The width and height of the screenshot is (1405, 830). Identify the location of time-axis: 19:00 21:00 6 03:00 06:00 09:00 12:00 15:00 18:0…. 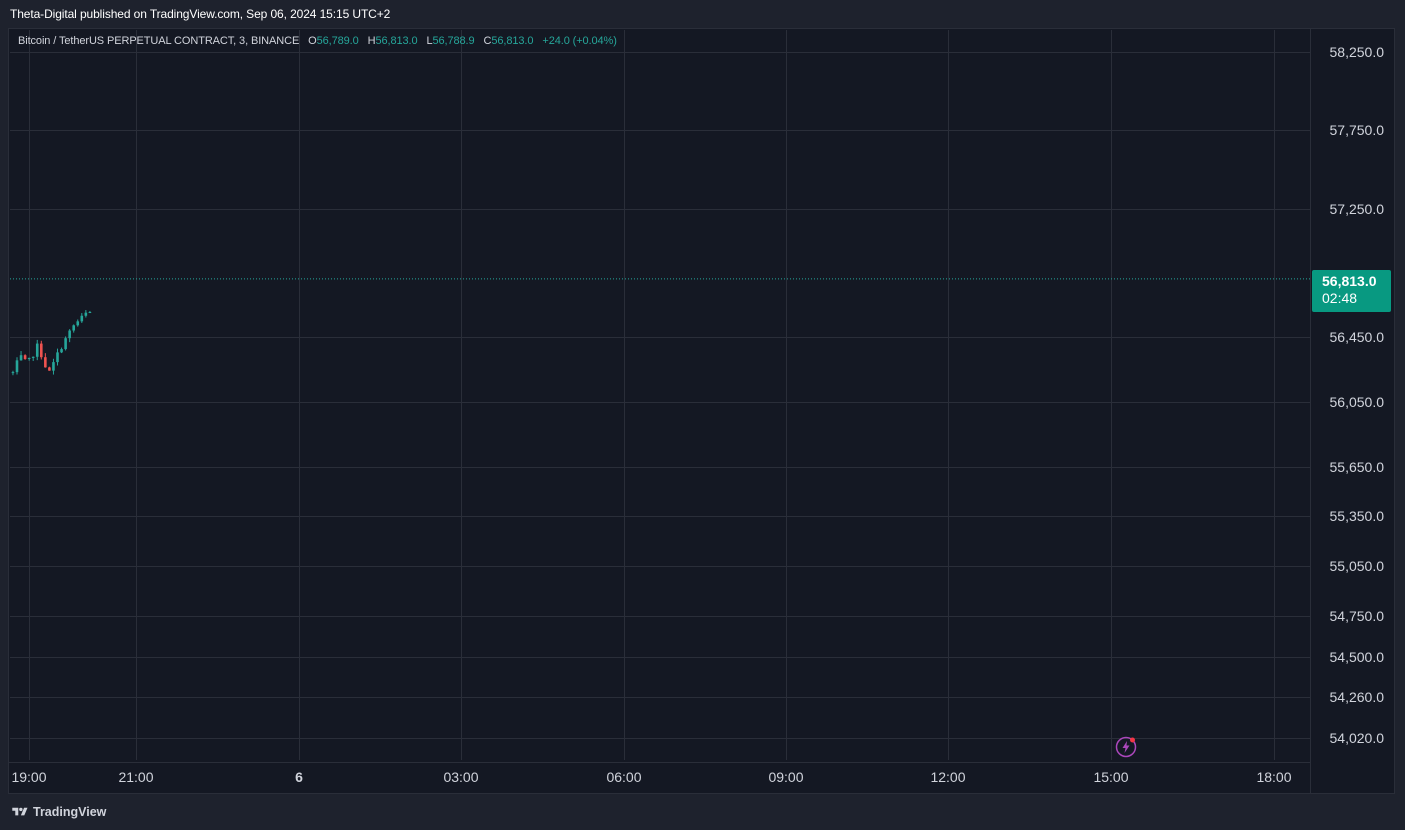
(651, 777).